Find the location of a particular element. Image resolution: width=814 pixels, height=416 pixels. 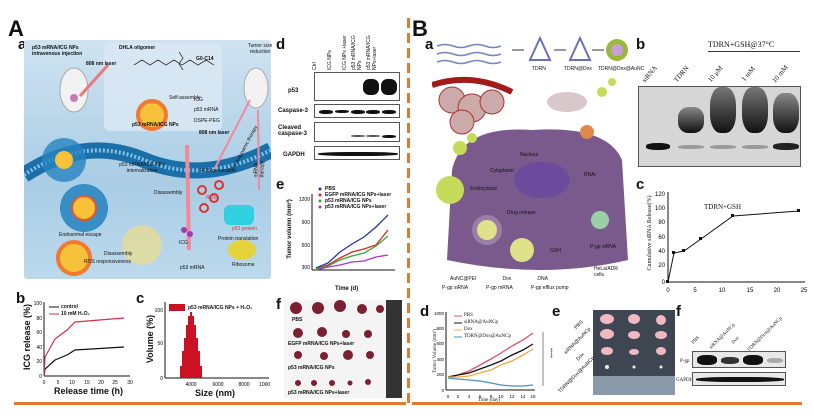

bottom-rule-b is located at coordinates (607, 403).